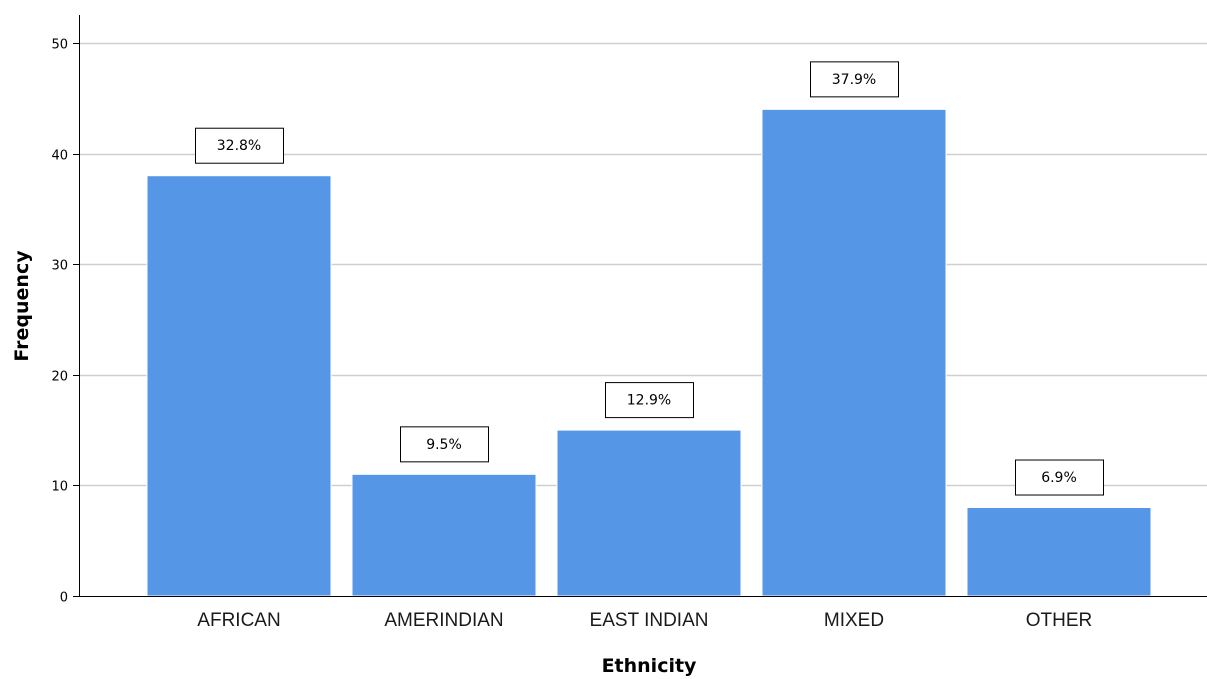 The width and height of the screenshot is (1207, 679). I want to click on y-tick-label: 10, so click(59, 487).